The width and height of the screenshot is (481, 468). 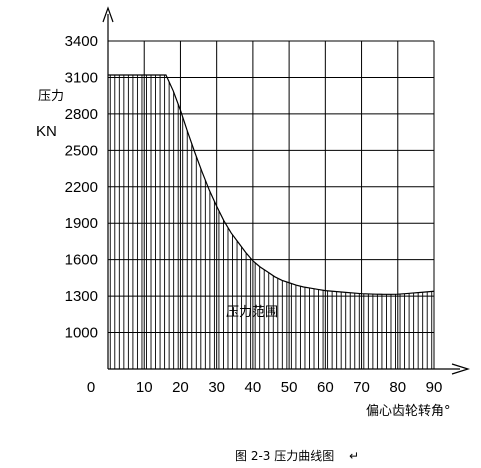 I want to click on y-tick-label-7: 3100, so click(x=81, y=77).